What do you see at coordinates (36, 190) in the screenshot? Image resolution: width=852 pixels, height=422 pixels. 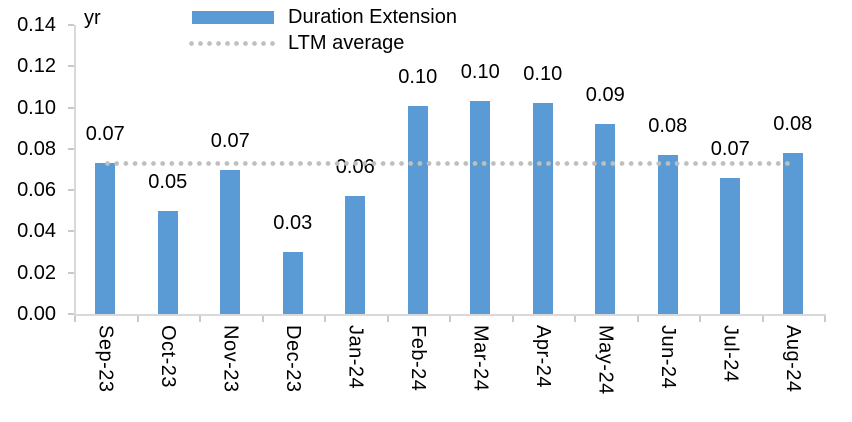 I see `y-axis-tick-label: 0.06` at bounding box center [36, 190].